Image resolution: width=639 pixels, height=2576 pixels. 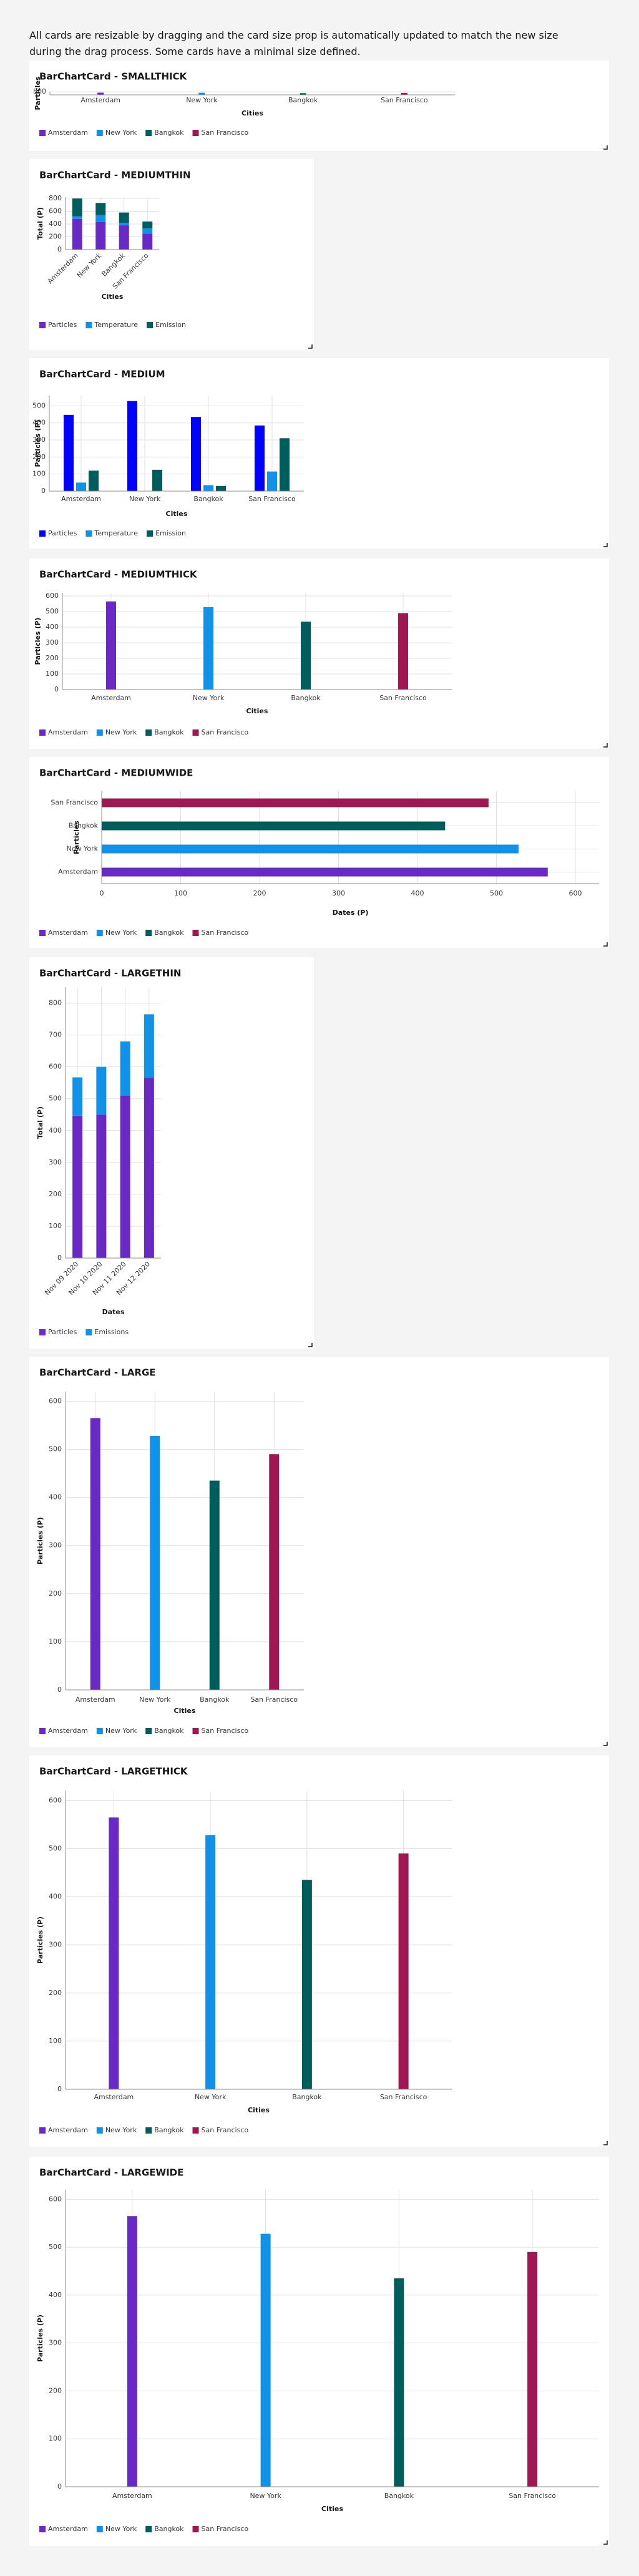 I want to click on y-tick-label: Bangkok, so click(x=84, y=826).